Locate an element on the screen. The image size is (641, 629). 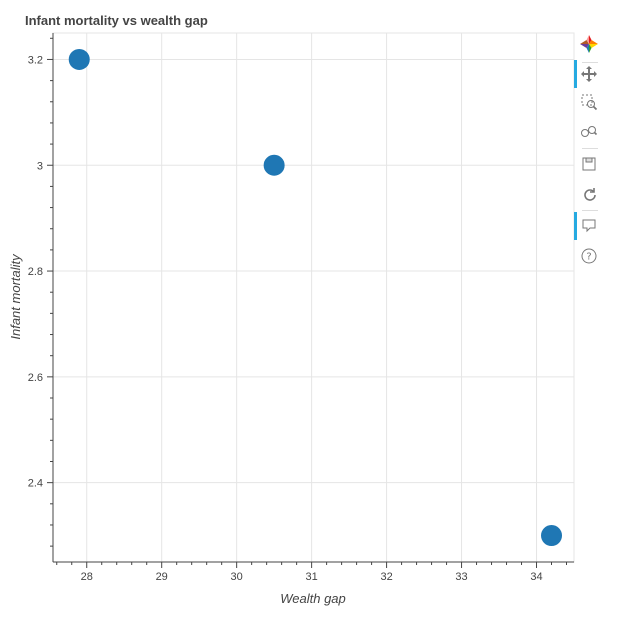
reset-tool-button is located at coordinates (589, 194).